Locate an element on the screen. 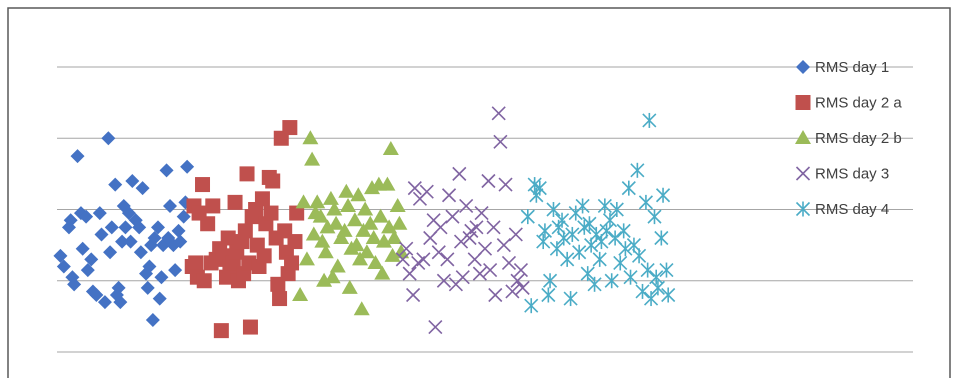 The height and width of the screenshot is (378, 960). legend-label: RMS day 4 is located at coordinates (852, 209).